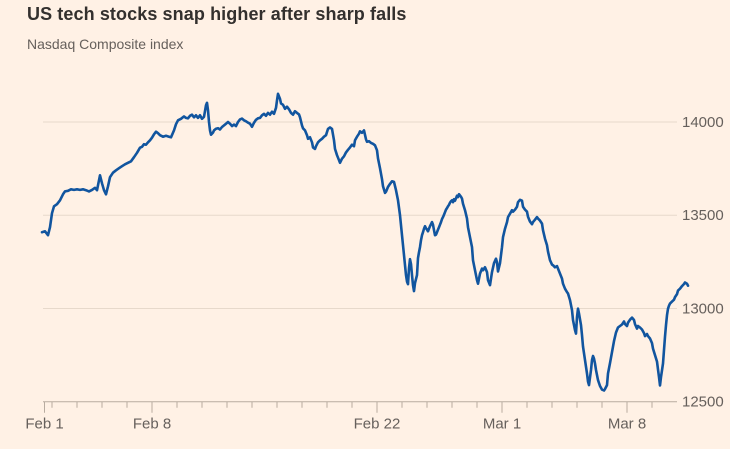  What do you see at coordinates (44, 424) in the screenshot?
I see `x-axis-label-feb-1: Feb 1` at bounding box center [44, 424].